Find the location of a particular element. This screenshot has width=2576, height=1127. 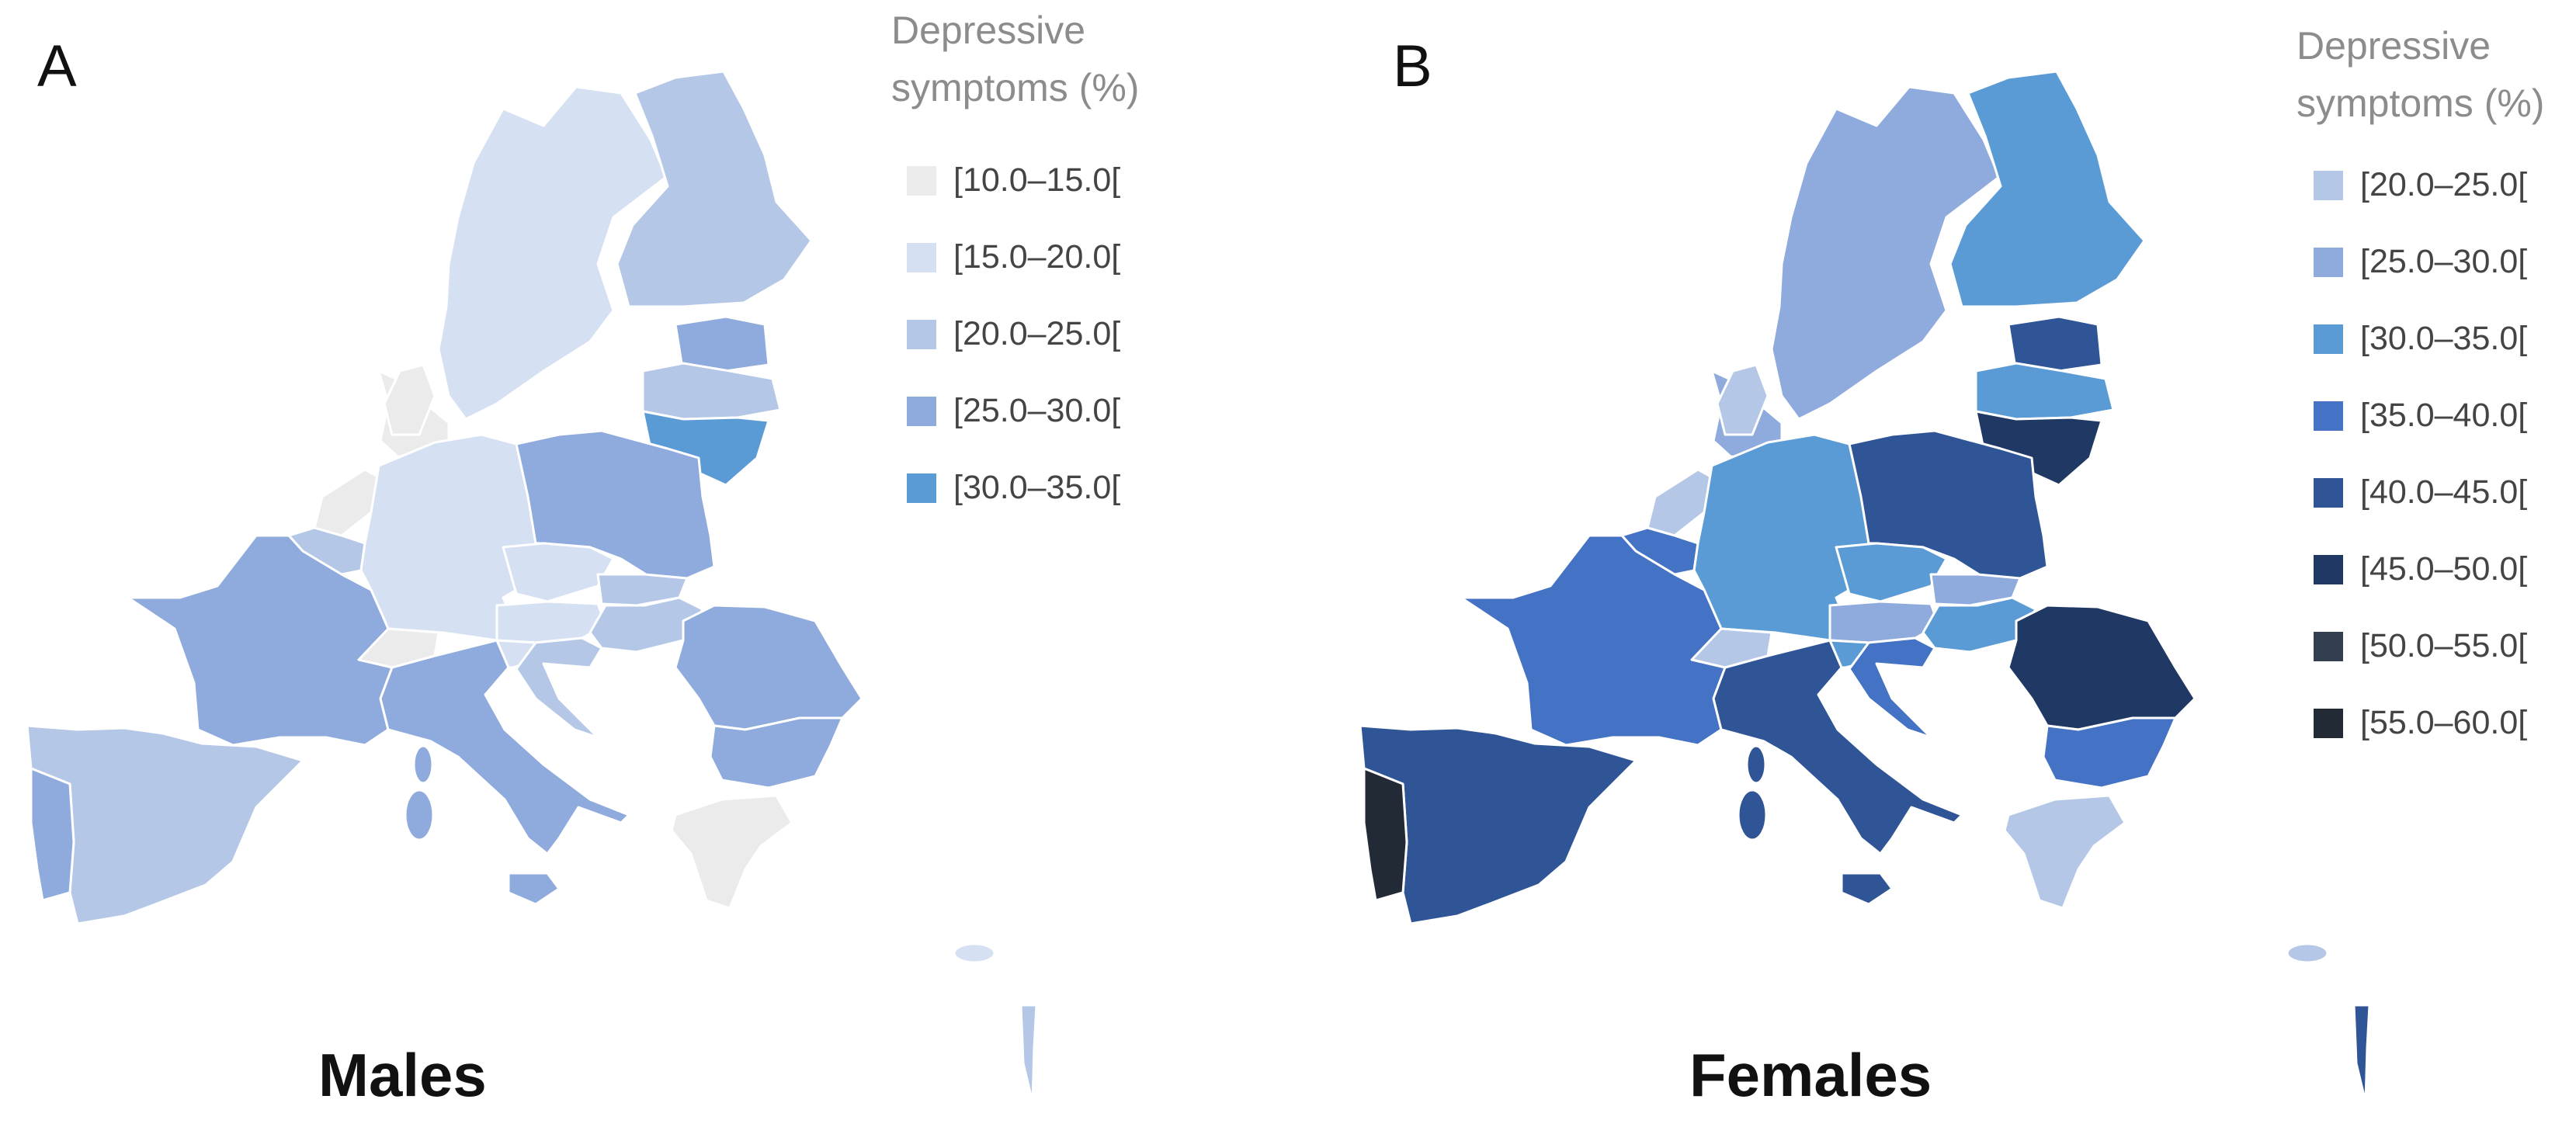

legend-label: [55.0–60.0[ is located at coordinates (2444, 722).